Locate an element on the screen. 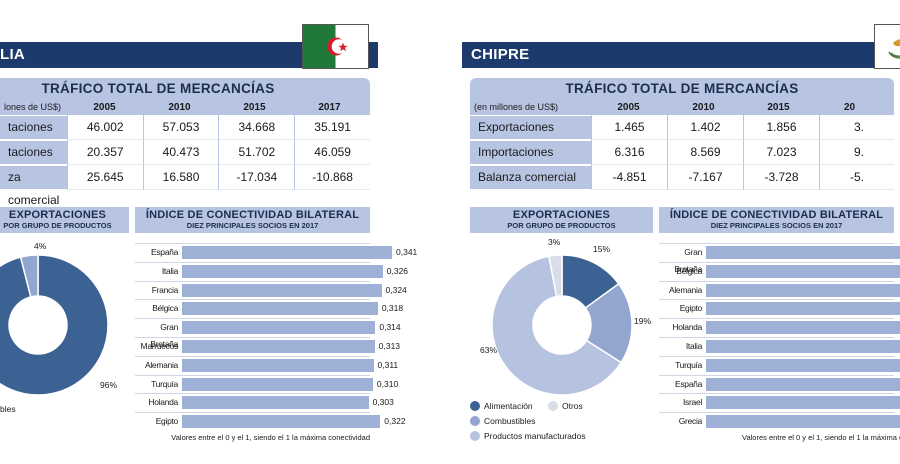 The image size is (900, 464). cell: 16.580 is located at coordinates (180, 177).